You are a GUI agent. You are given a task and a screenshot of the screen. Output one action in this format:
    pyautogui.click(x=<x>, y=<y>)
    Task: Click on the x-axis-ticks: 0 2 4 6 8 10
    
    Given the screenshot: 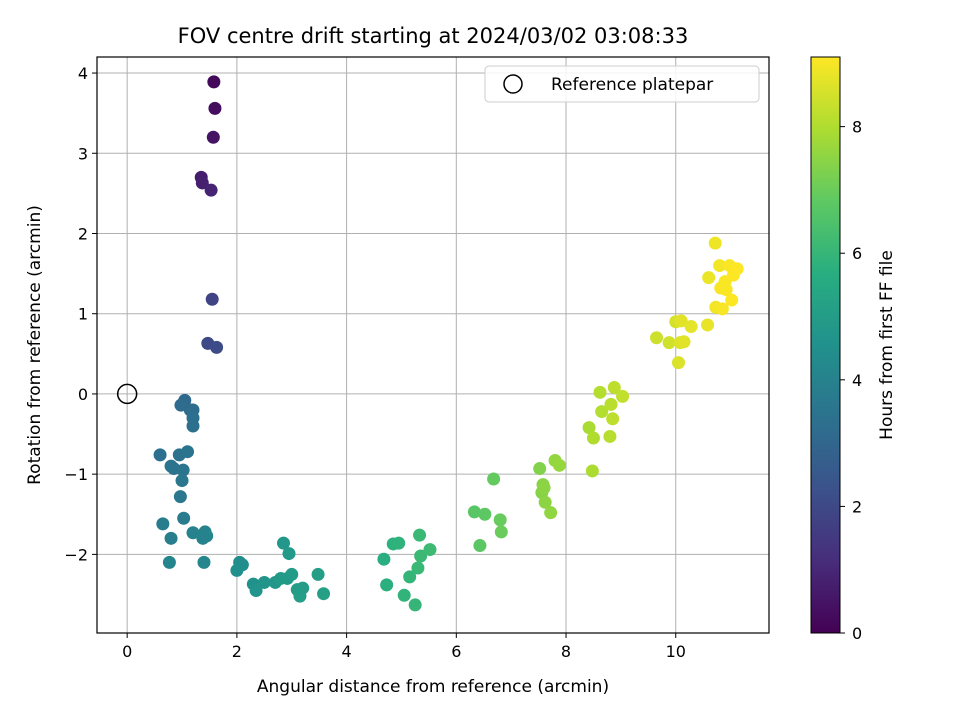 What is the action you would take?
    pyautogui.click(x=404, y=647)
    